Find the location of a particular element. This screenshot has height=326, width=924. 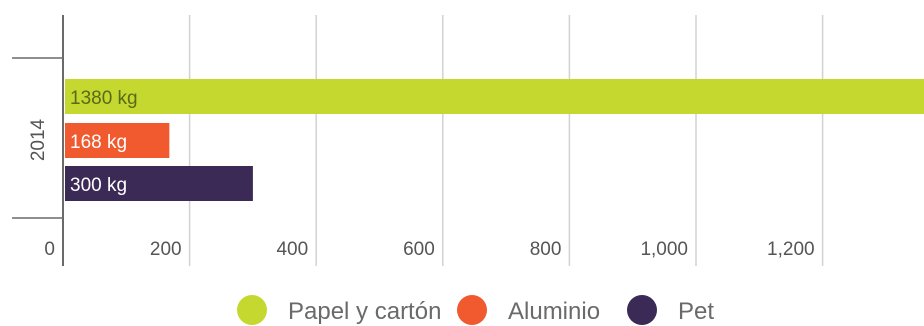

legend: Papel y cartón Aluminio Pet is located at coordinates (475, 310).